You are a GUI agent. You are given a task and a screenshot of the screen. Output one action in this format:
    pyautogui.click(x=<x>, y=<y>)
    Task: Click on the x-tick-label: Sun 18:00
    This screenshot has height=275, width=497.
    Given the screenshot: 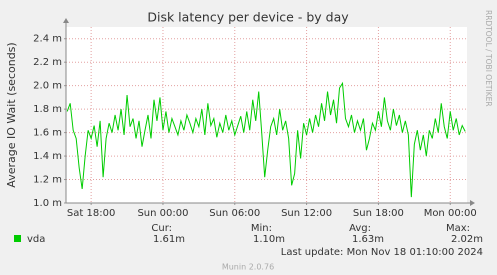 What is the action you would take?
    pyautogui.click(x=378, y=213)
    